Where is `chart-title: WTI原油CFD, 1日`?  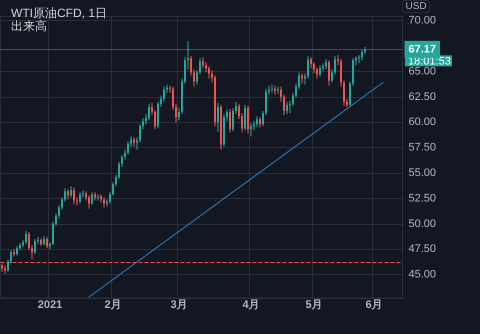
chart-title: WTI原油CFD, 1日 is located at coordinates (59, 13).